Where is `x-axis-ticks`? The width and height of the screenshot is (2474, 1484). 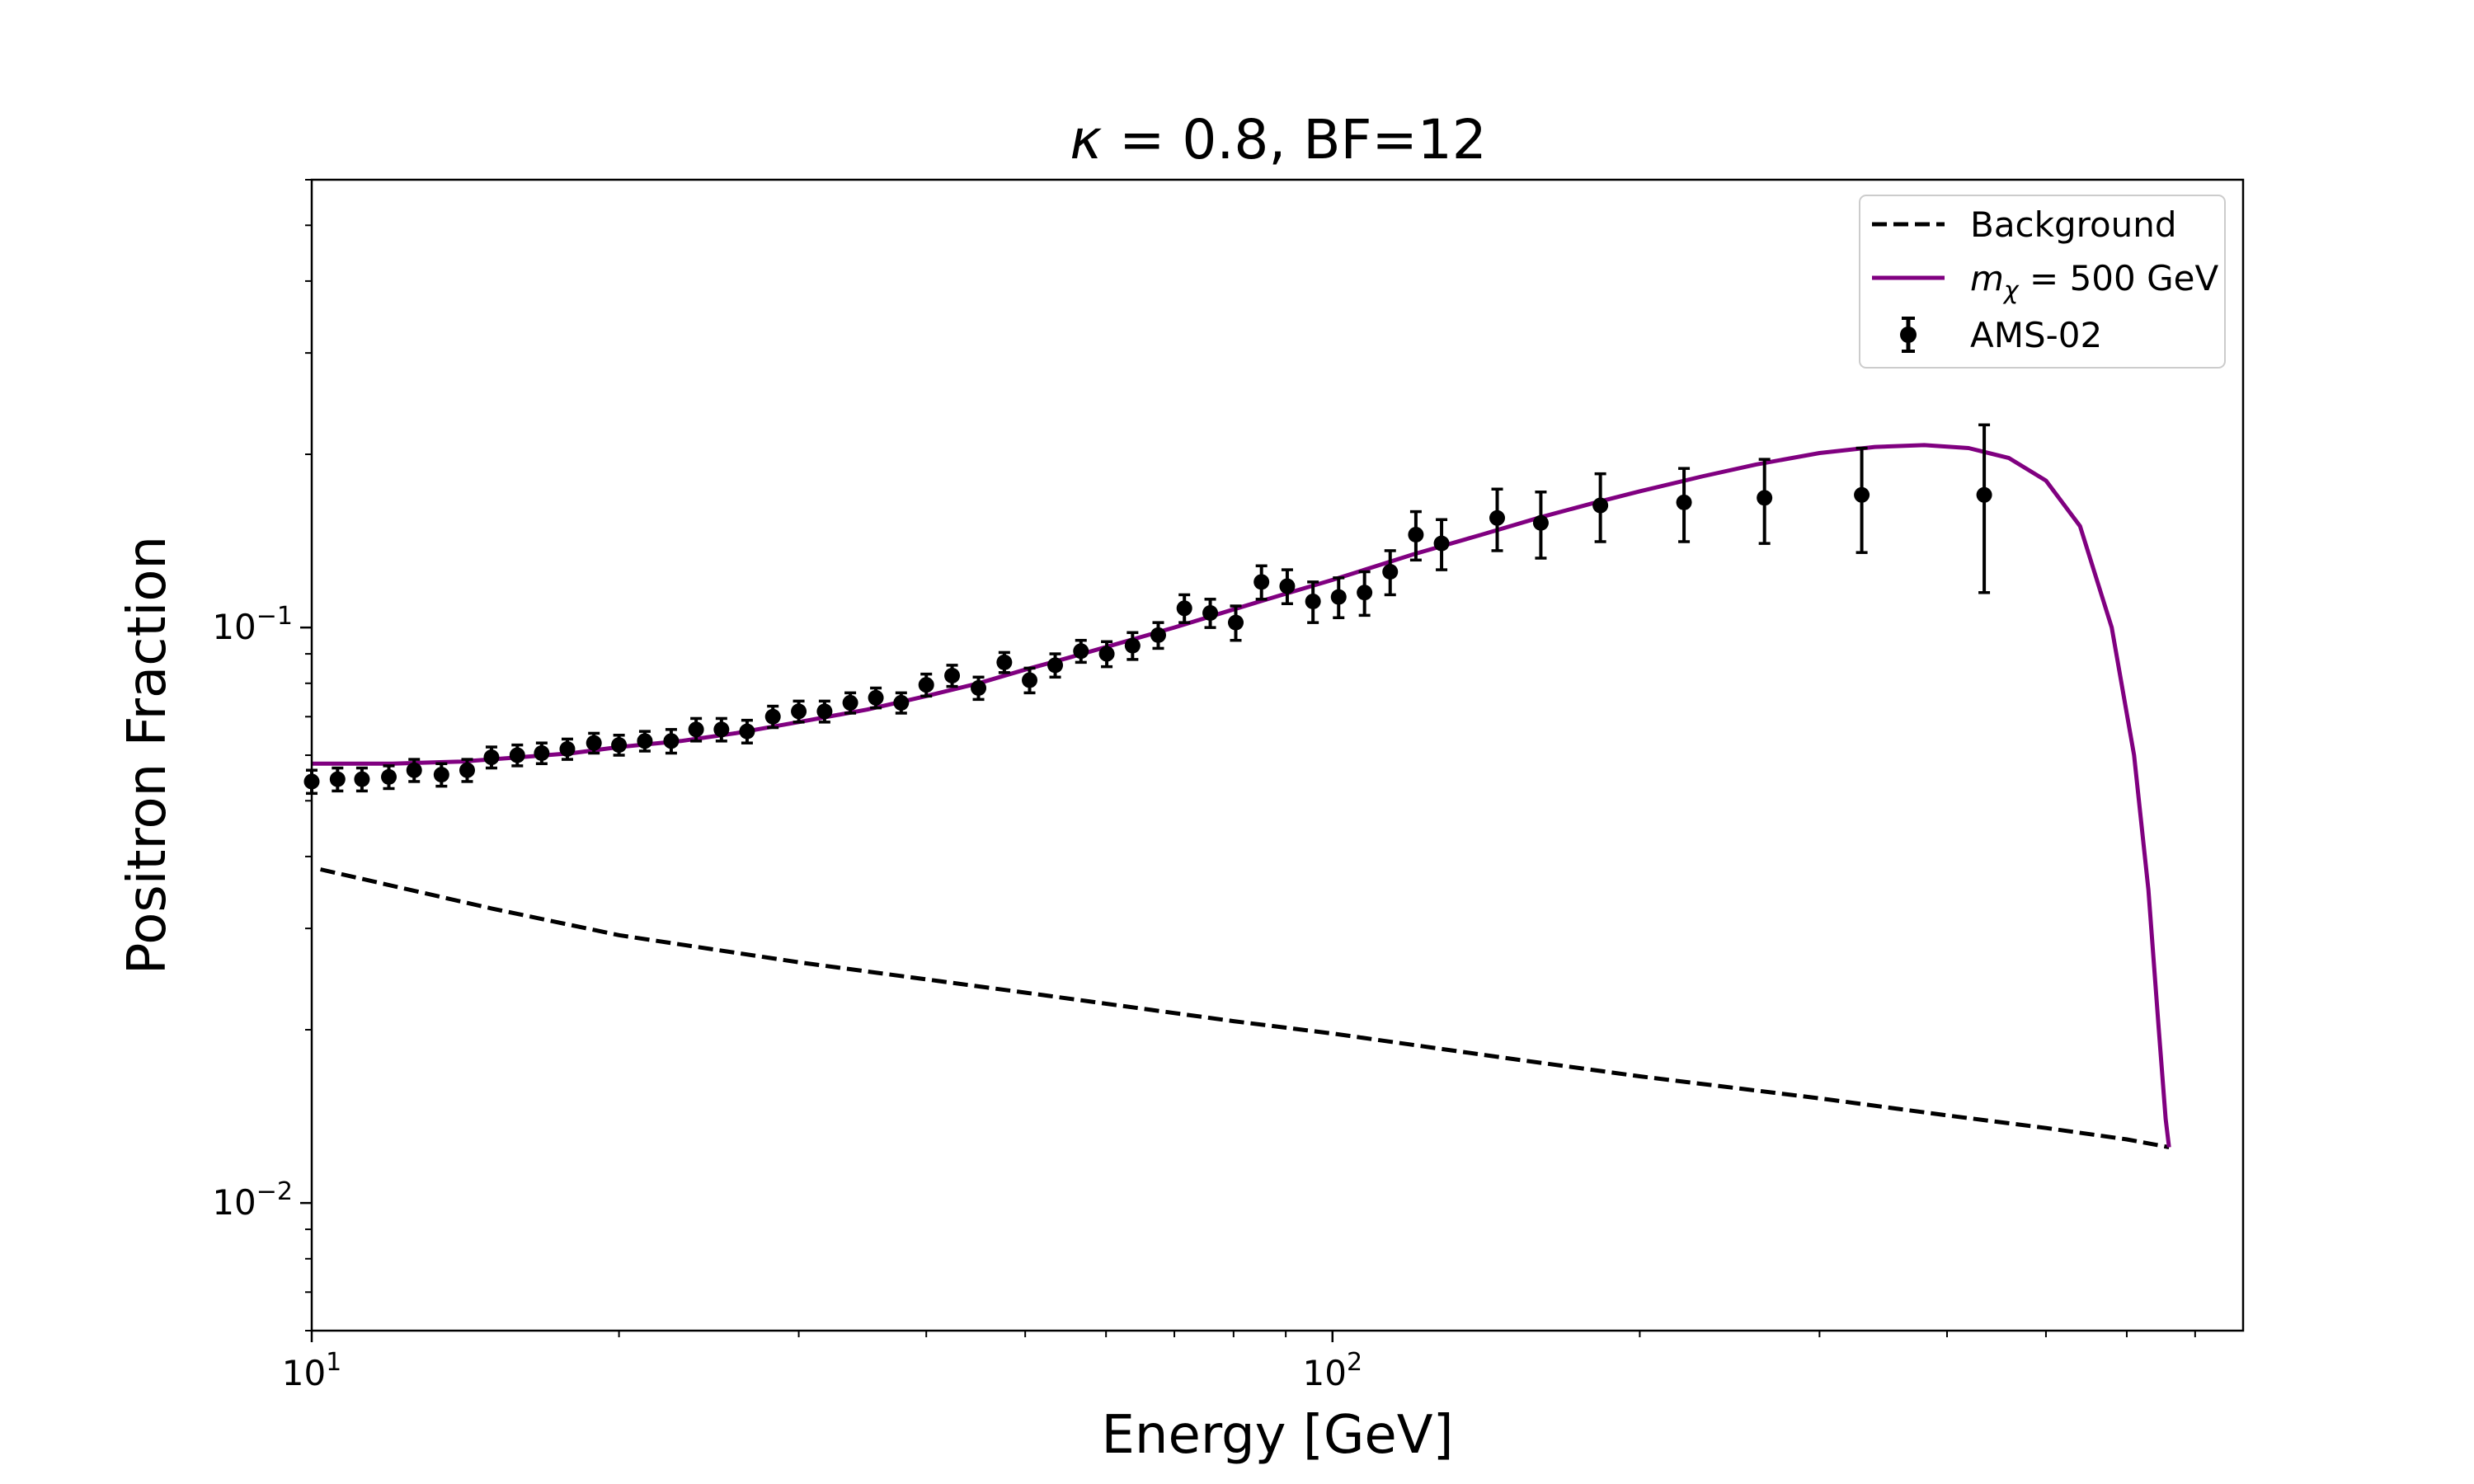 x-axis-ticks is located at coordinates (1253, 1336).